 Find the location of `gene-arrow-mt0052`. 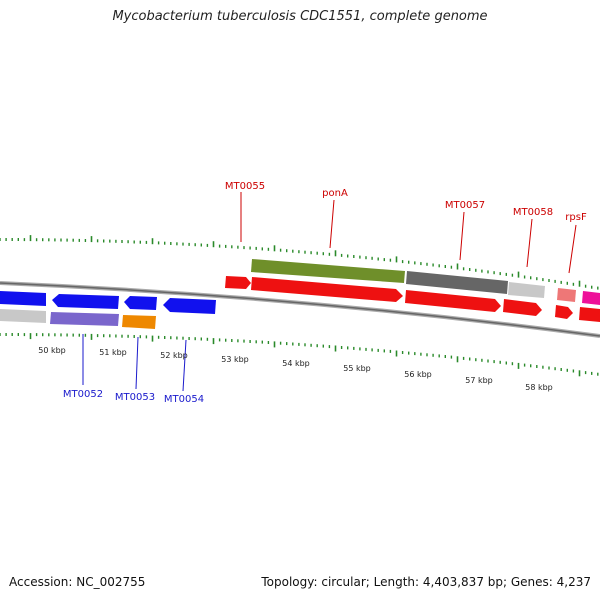

gene-arrow-mt0052 is located at coordinates (85, 301).